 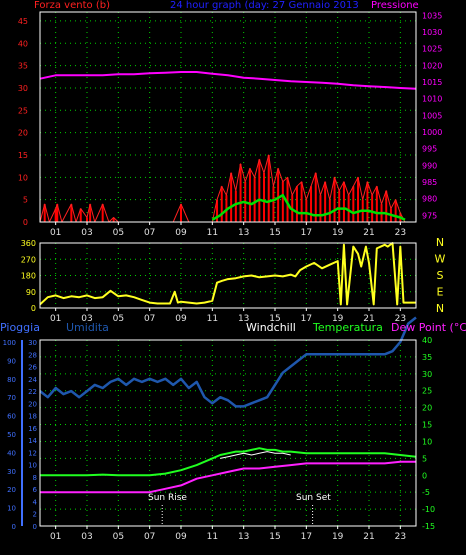 I want to click on p3-xlabel-17: 17, so click(x=306, y=537).